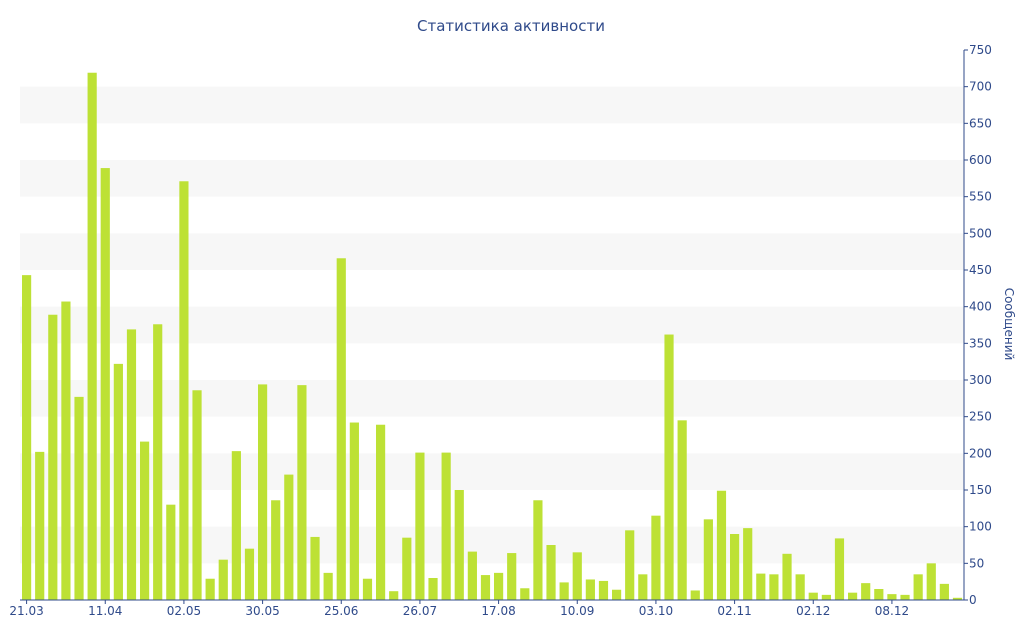 The height and width of the screenshot is (640, 1024). I want to click on y-tick-label: 650, so click(980, 123).